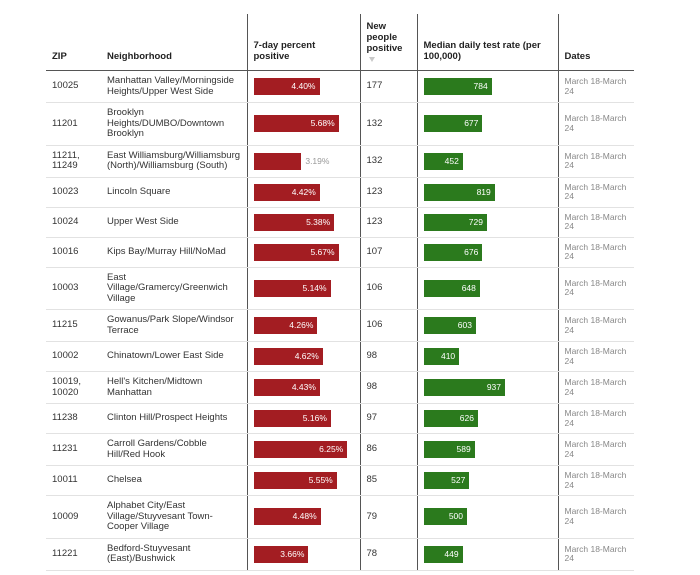  I want to click on positivity-cell: 5.68%, so click(304, 124).